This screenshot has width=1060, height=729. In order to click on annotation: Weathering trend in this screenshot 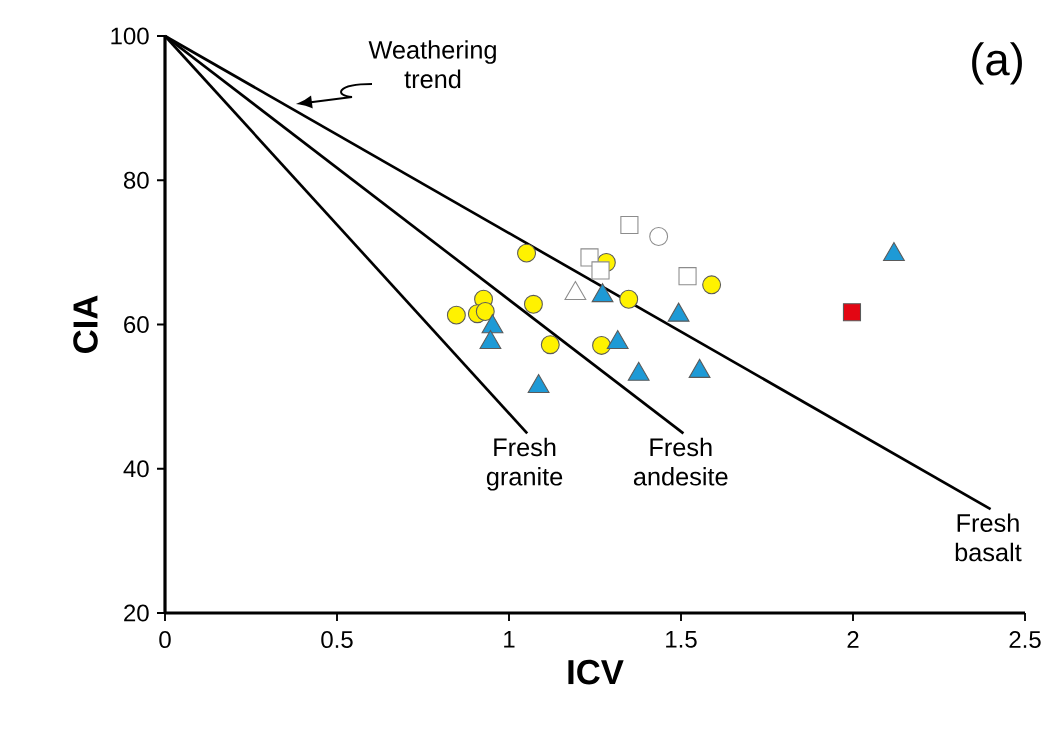, I will do `click(432, 64)`.